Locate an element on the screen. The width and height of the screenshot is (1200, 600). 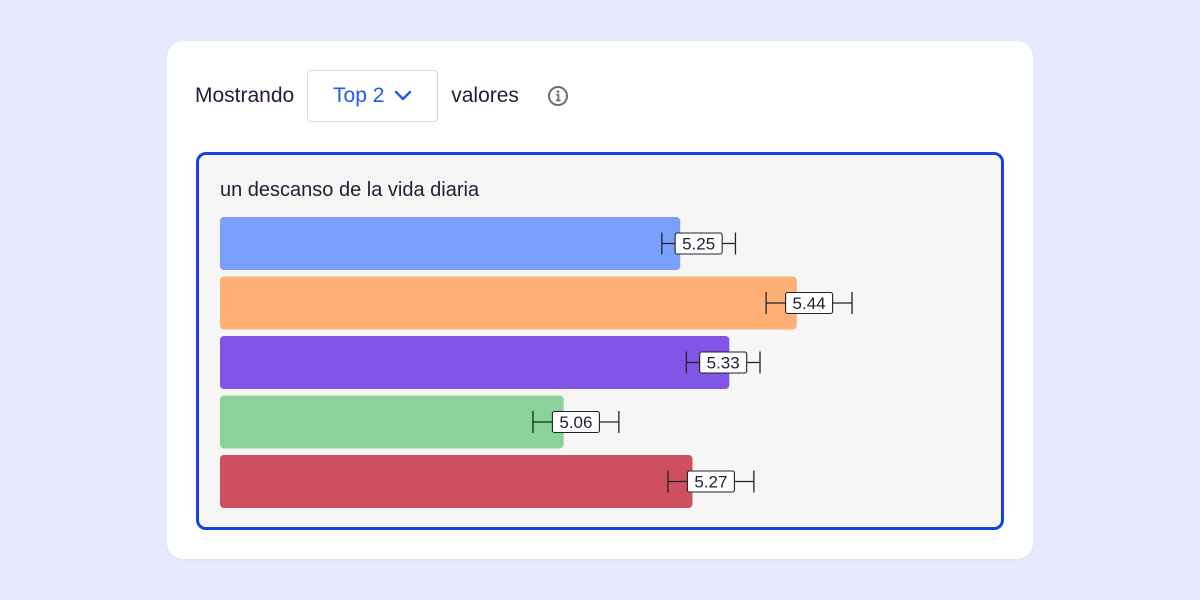
values-label: valores is located at coordinates (485, 95).